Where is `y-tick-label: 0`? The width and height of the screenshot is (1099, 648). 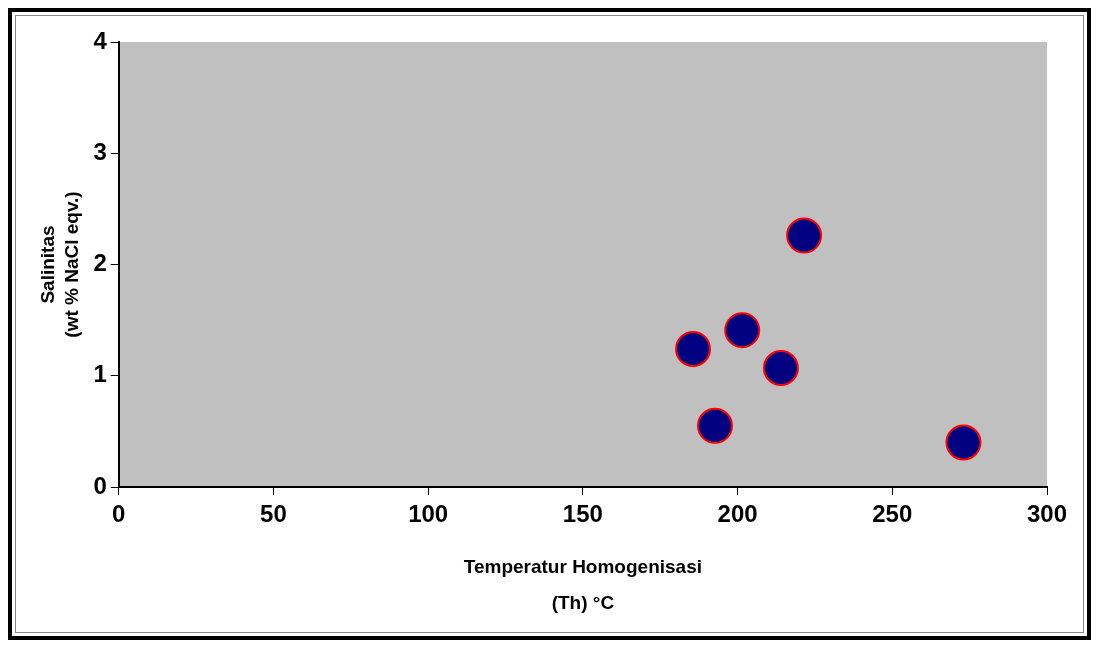 y-tick-label: 0 is located at coordinates (100, 485).